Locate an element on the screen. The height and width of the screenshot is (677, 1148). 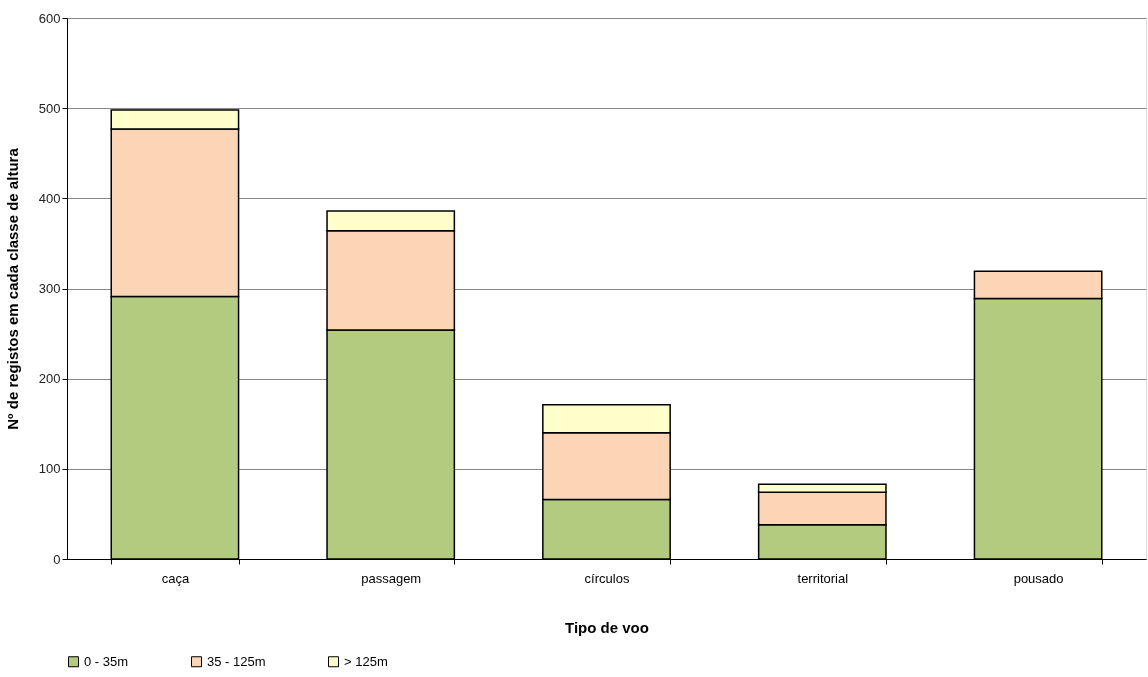
x-tick-label: passagem is located at coordinates (391, 578).